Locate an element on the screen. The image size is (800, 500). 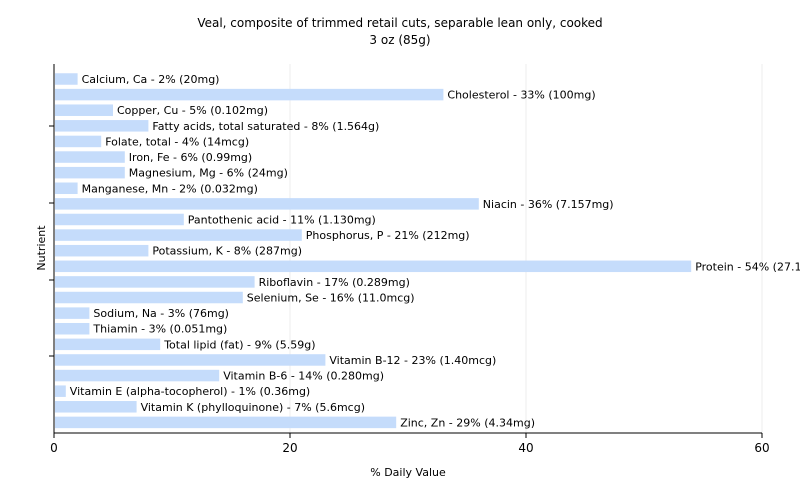
bar-label-16: Thiamin - 3% (0.051mg) is located at coordinates (159, 329).